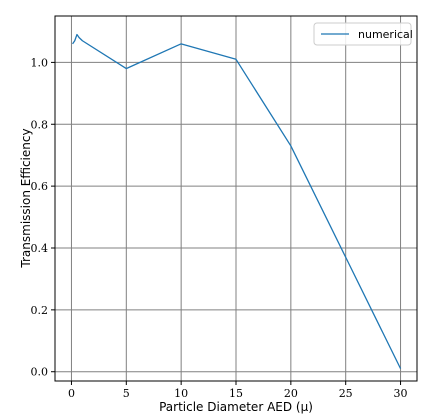 The width and height of the screenshot is (437, 418). I want to click on x-tick-label-6: 30, so click(401, 393).